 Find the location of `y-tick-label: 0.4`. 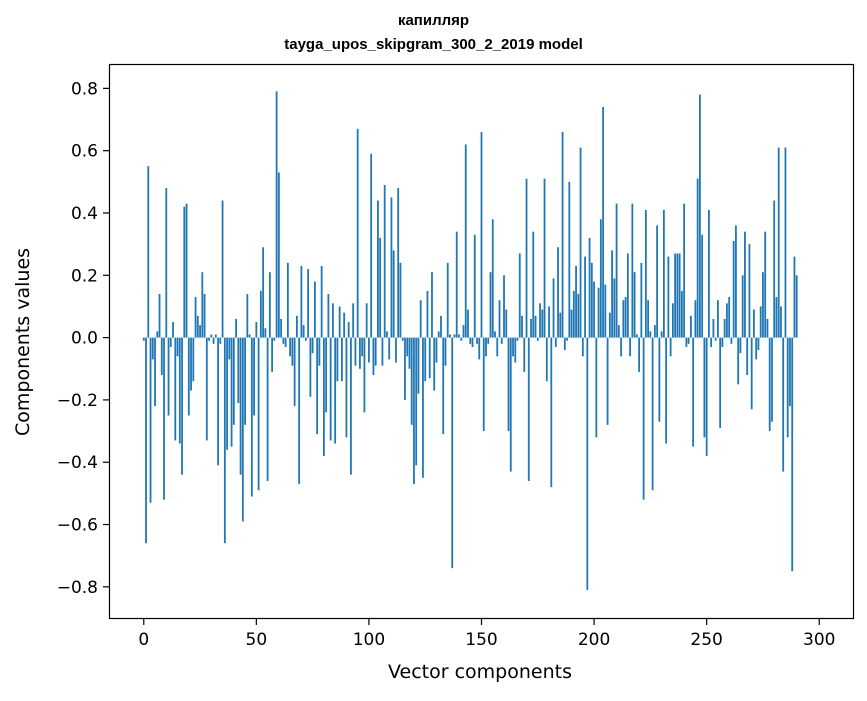

y-tick-label: 0.4 is located at coordinates (84, 214).